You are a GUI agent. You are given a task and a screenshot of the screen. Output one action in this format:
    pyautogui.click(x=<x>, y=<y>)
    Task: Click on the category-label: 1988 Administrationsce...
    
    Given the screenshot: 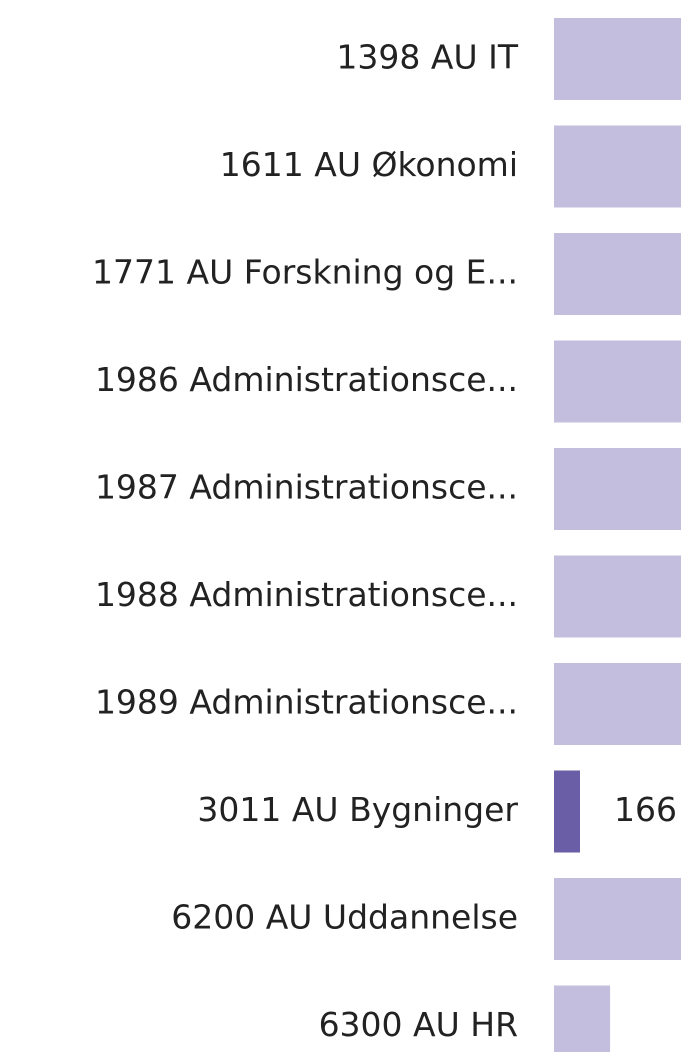 What is the action you would take?
    pyautogui.click(x=306, y=594)
    